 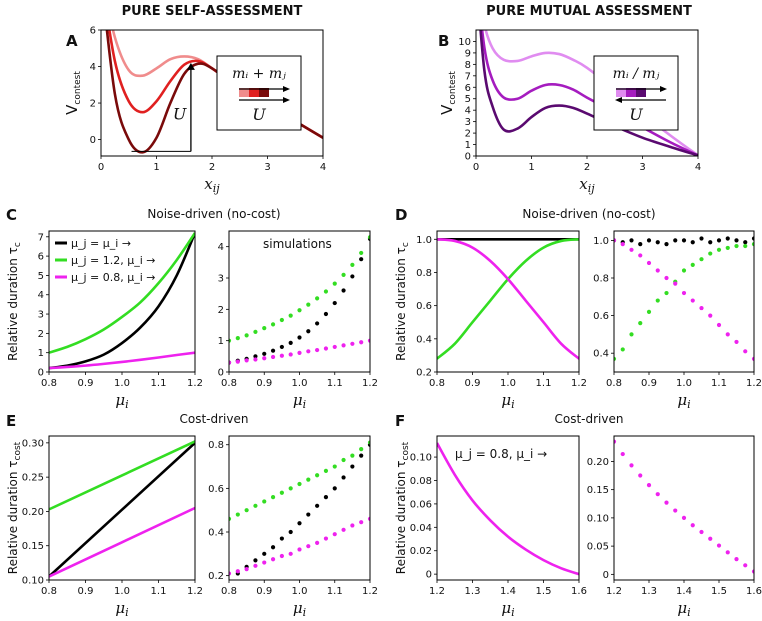 I want to click on legend-top-label: mᵢ / mⱼ, so click(x=636, y=74).